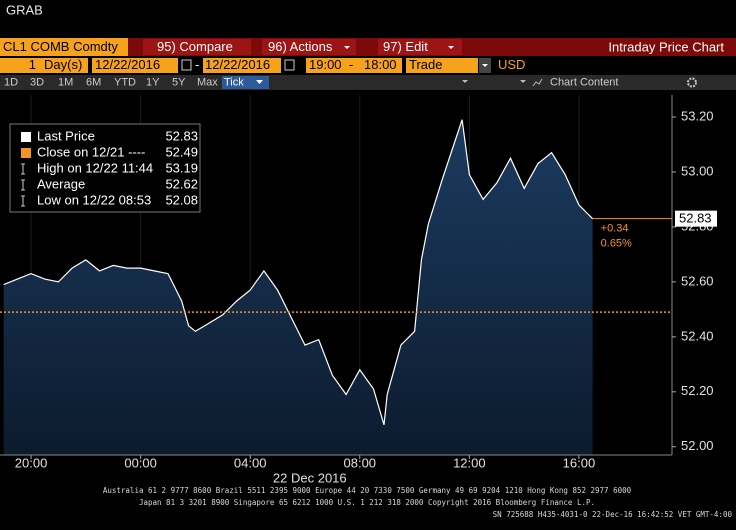 This screenshot has width=736, height=530. I want to click on legend-label: Average, so click(61, 183).